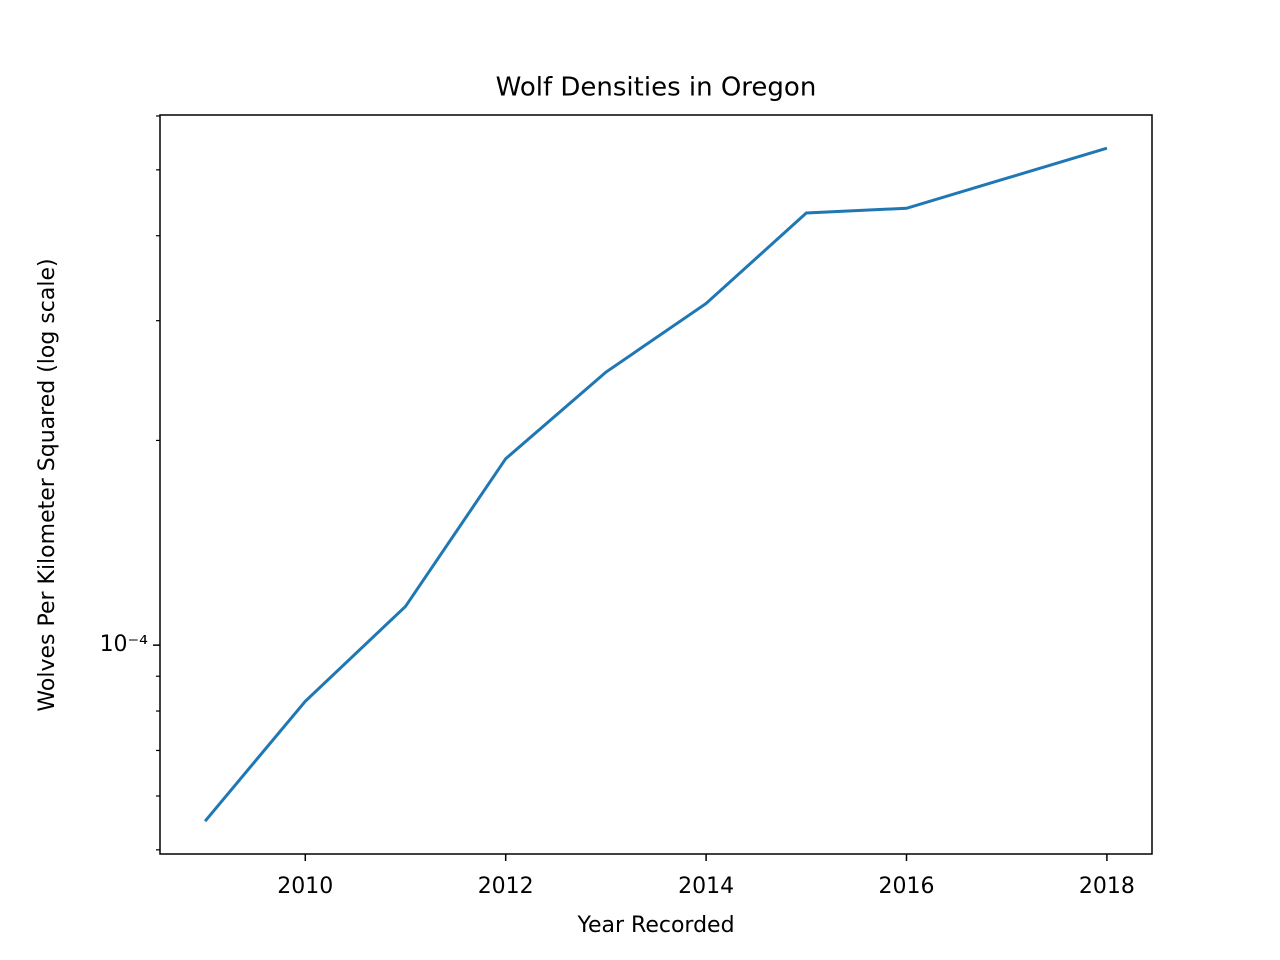 This screenshot has height=960, width=1280. Describe the element at coordinates (305, 886) in the screenshot. I see `x-tick-label: 2010` at that location.